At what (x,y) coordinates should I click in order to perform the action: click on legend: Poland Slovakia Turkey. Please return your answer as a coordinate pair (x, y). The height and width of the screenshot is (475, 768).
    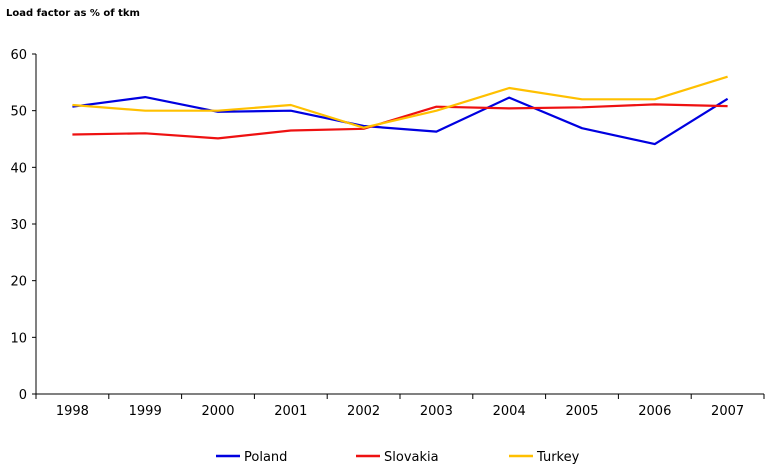
    Looking at the image, I should click on (398, 457).